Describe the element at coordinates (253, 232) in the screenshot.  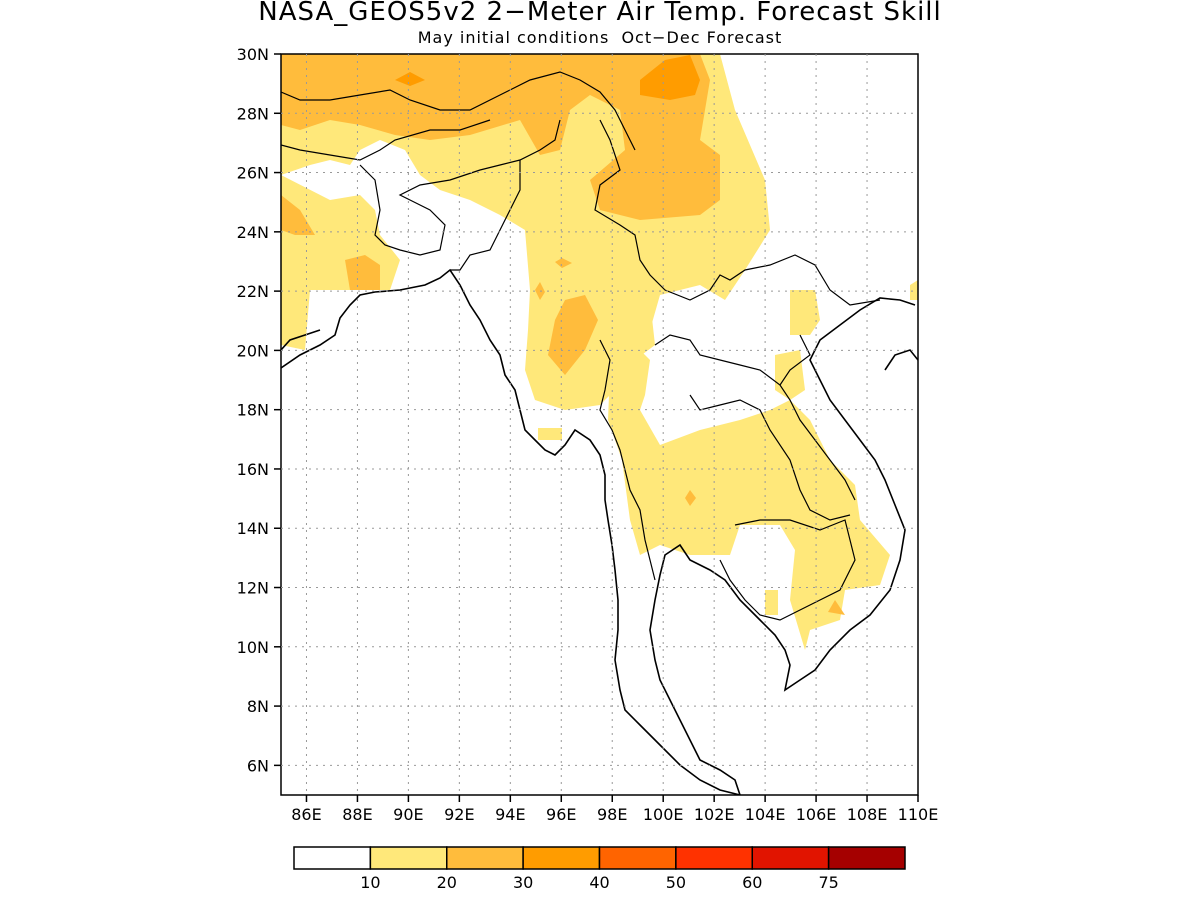
I see `lat-tick-label: 24N` at that location.